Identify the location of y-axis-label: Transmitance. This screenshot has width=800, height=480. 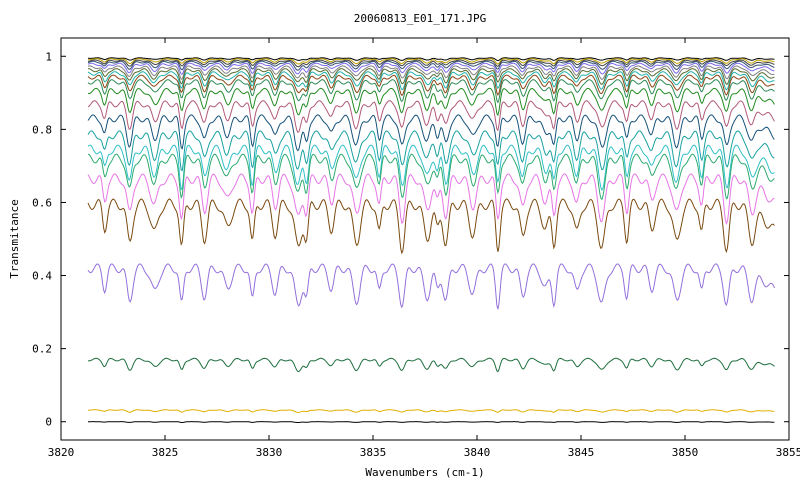
(14, 238).